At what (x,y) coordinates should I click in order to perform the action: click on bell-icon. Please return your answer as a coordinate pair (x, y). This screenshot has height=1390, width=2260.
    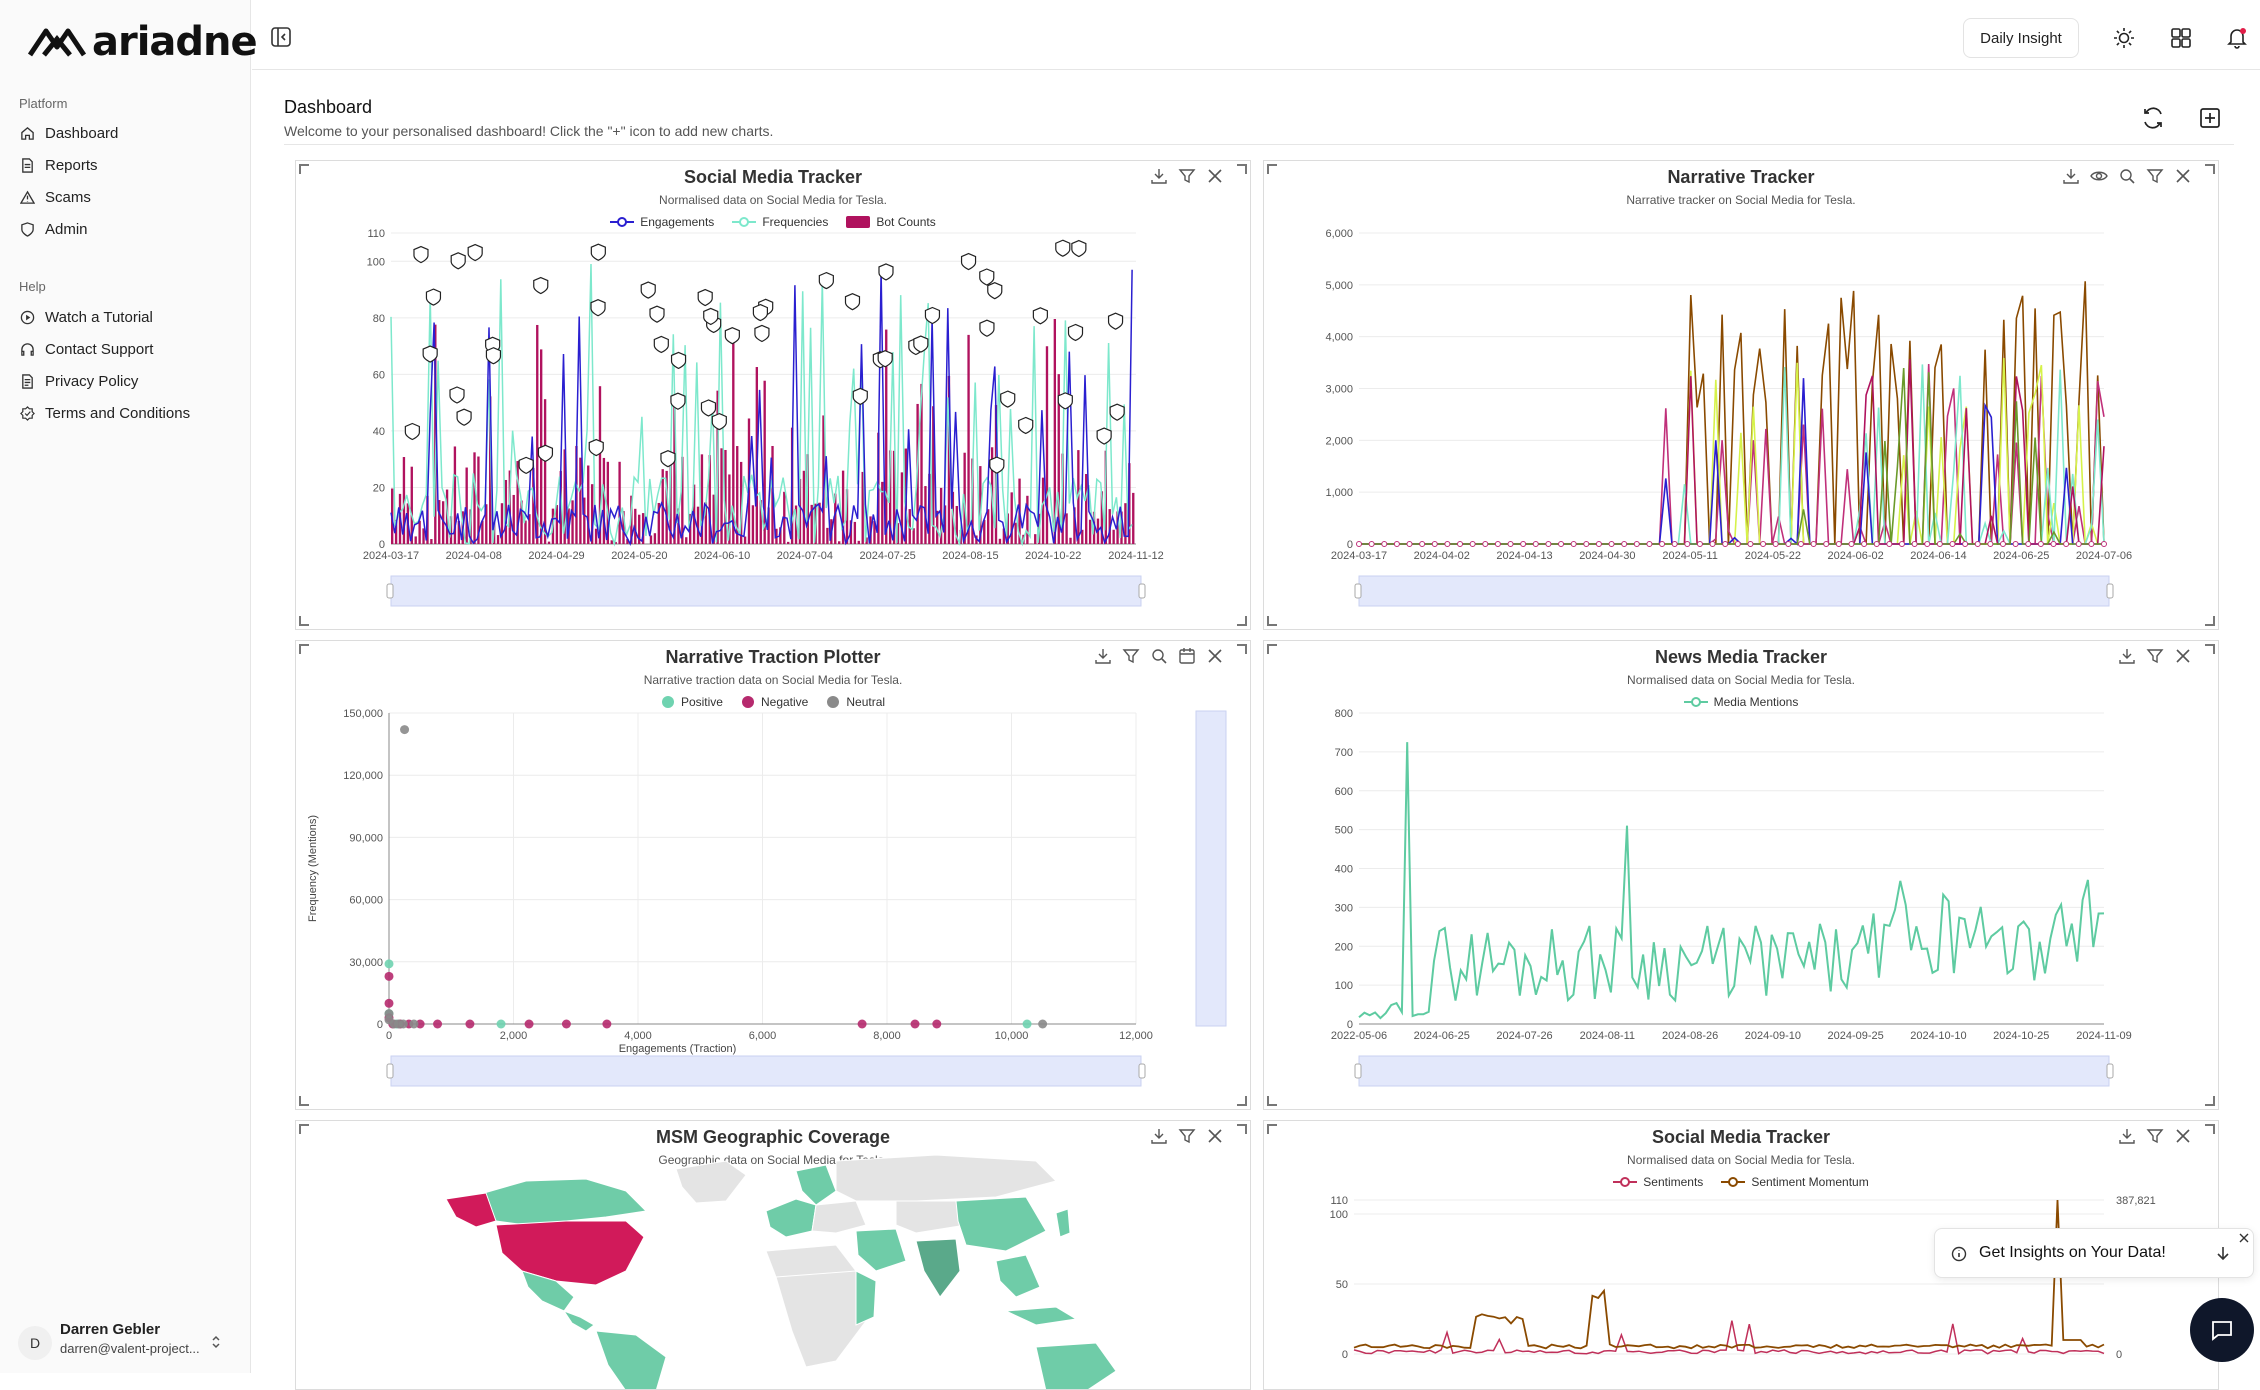
    Looking at the image, I should click on (2237, 38).